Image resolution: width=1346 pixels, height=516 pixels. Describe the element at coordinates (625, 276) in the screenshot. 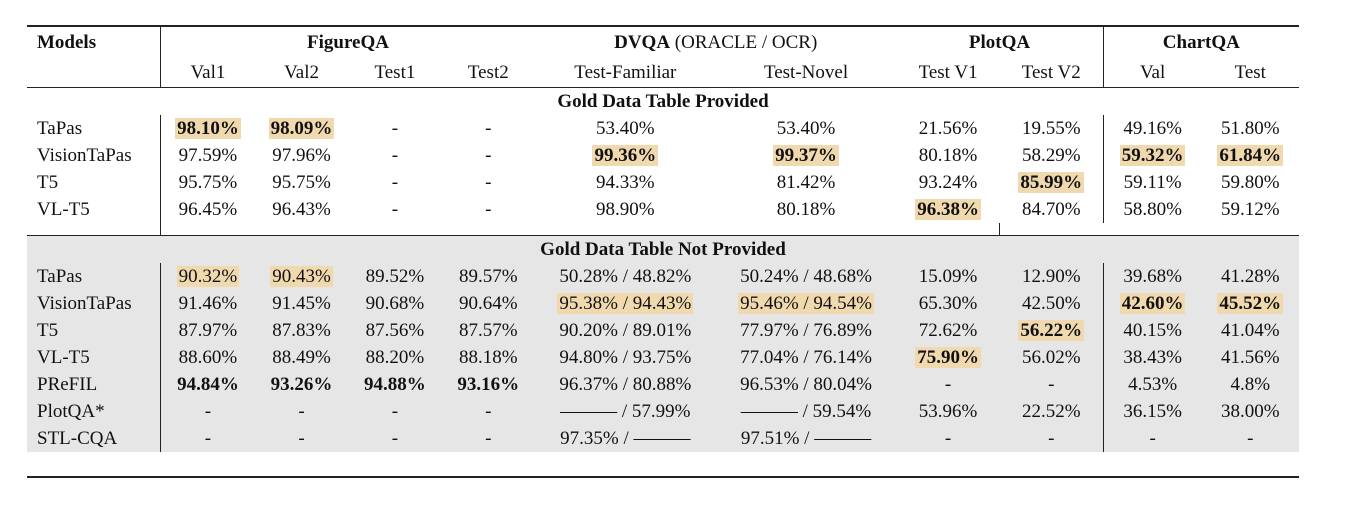

I see `table-cell: 50.28% / 48.82%` at that location.